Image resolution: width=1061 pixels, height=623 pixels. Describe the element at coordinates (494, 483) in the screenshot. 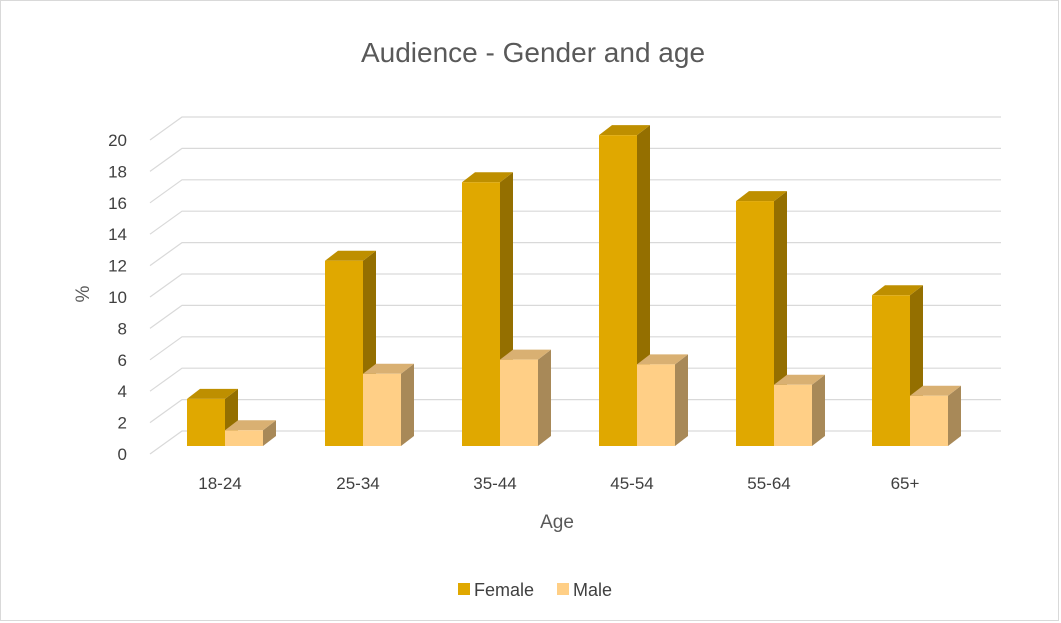

I see `x-tick-label: 35-44` at that location.